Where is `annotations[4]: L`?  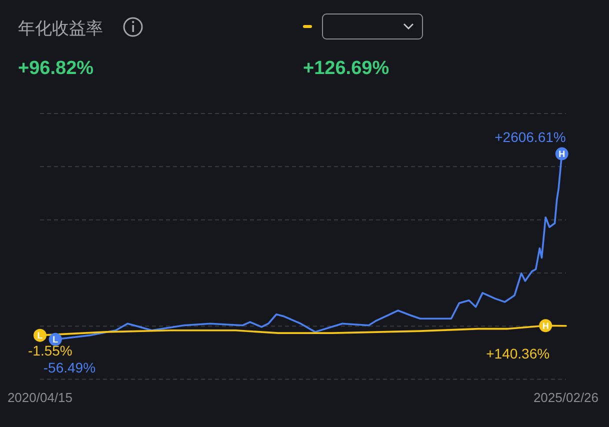
annotations[4]: L is located at coordinates (55, 339).